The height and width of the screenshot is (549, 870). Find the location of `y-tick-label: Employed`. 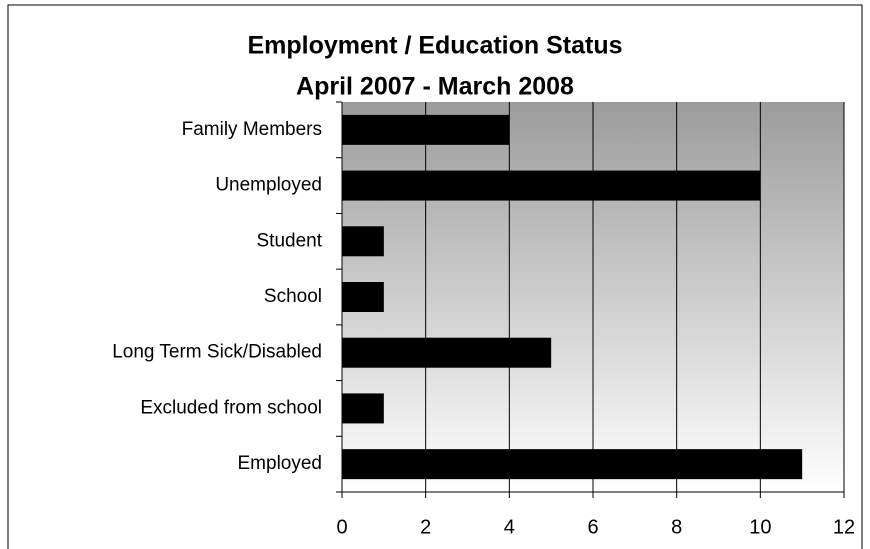

y-tick-label: Employed is located at coordinates (280, 463).